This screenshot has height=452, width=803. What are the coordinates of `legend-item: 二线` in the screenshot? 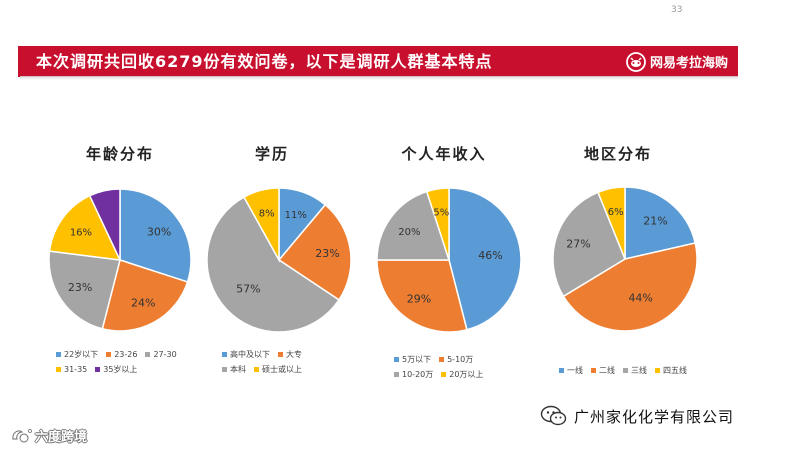 It's located at (603, 370).